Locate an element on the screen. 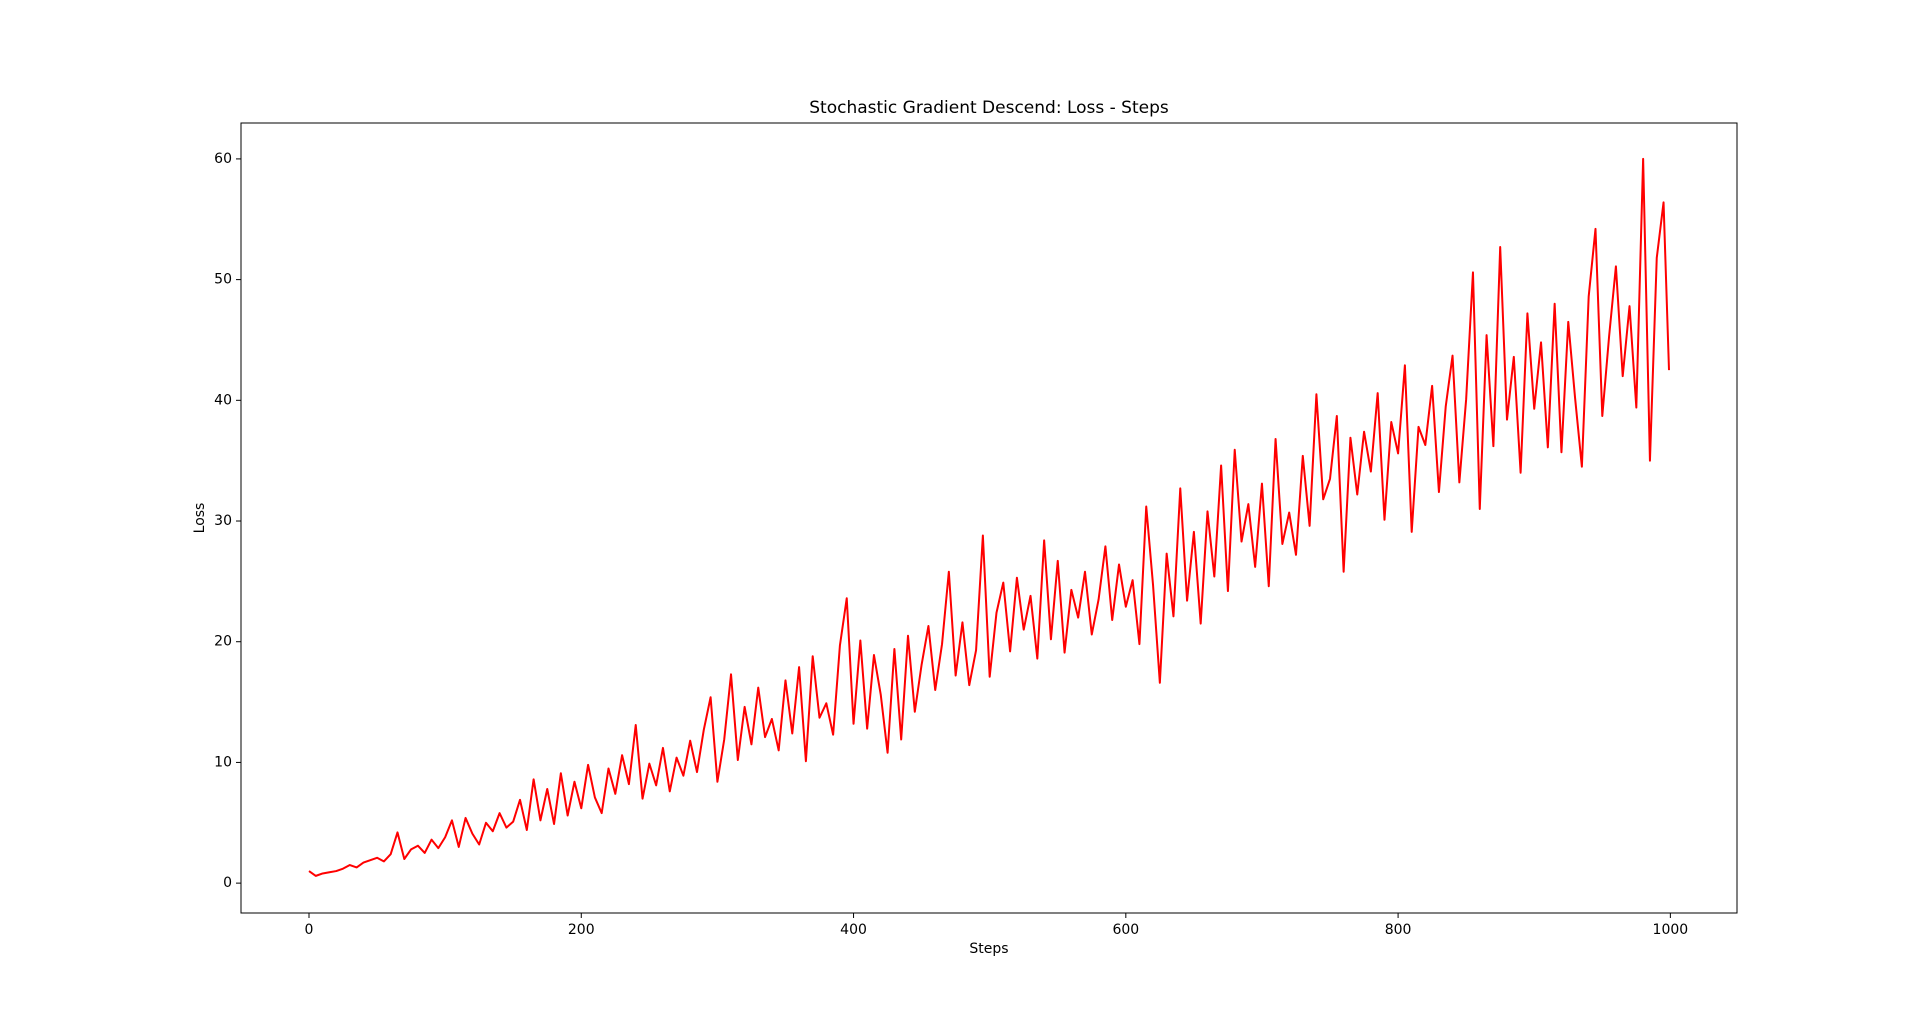 The height and width of the screenshot is (1021, 1920). y-axis-label: Loss is located at coordinates (200, 518).